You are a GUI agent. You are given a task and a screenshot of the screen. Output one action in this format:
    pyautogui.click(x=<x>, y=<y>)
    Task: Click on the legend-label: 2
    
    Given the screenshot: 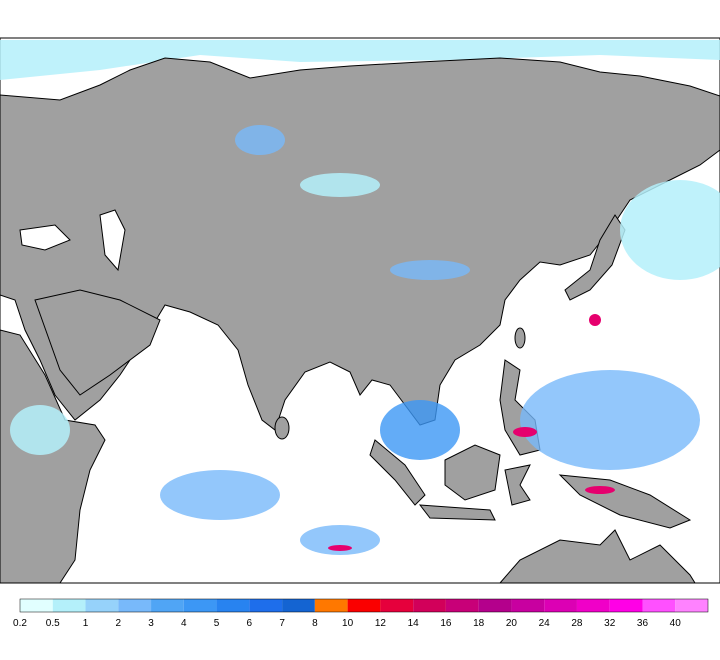 What is the action you would take?
    pyautogui.click(x=119, y=623)
    